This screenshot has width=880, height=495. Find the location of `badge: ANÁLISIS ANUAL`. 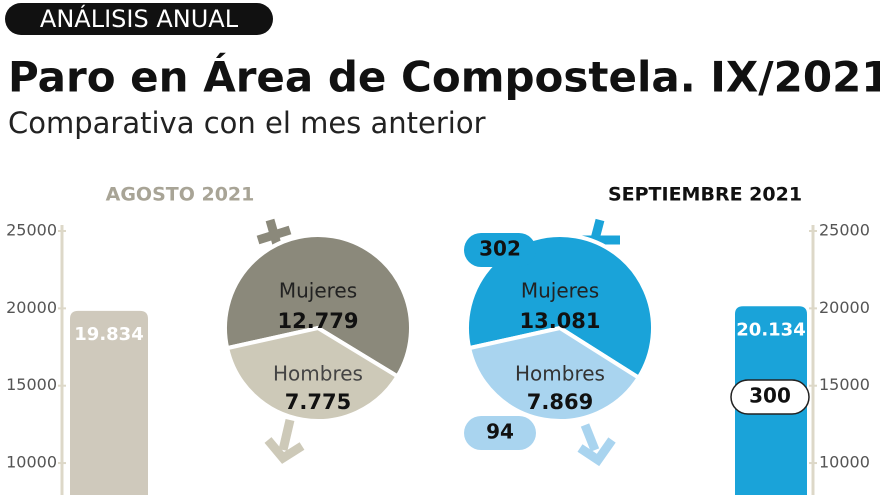

badge: ANÁLISIS ANUAL is located at coordinates (139, 18).